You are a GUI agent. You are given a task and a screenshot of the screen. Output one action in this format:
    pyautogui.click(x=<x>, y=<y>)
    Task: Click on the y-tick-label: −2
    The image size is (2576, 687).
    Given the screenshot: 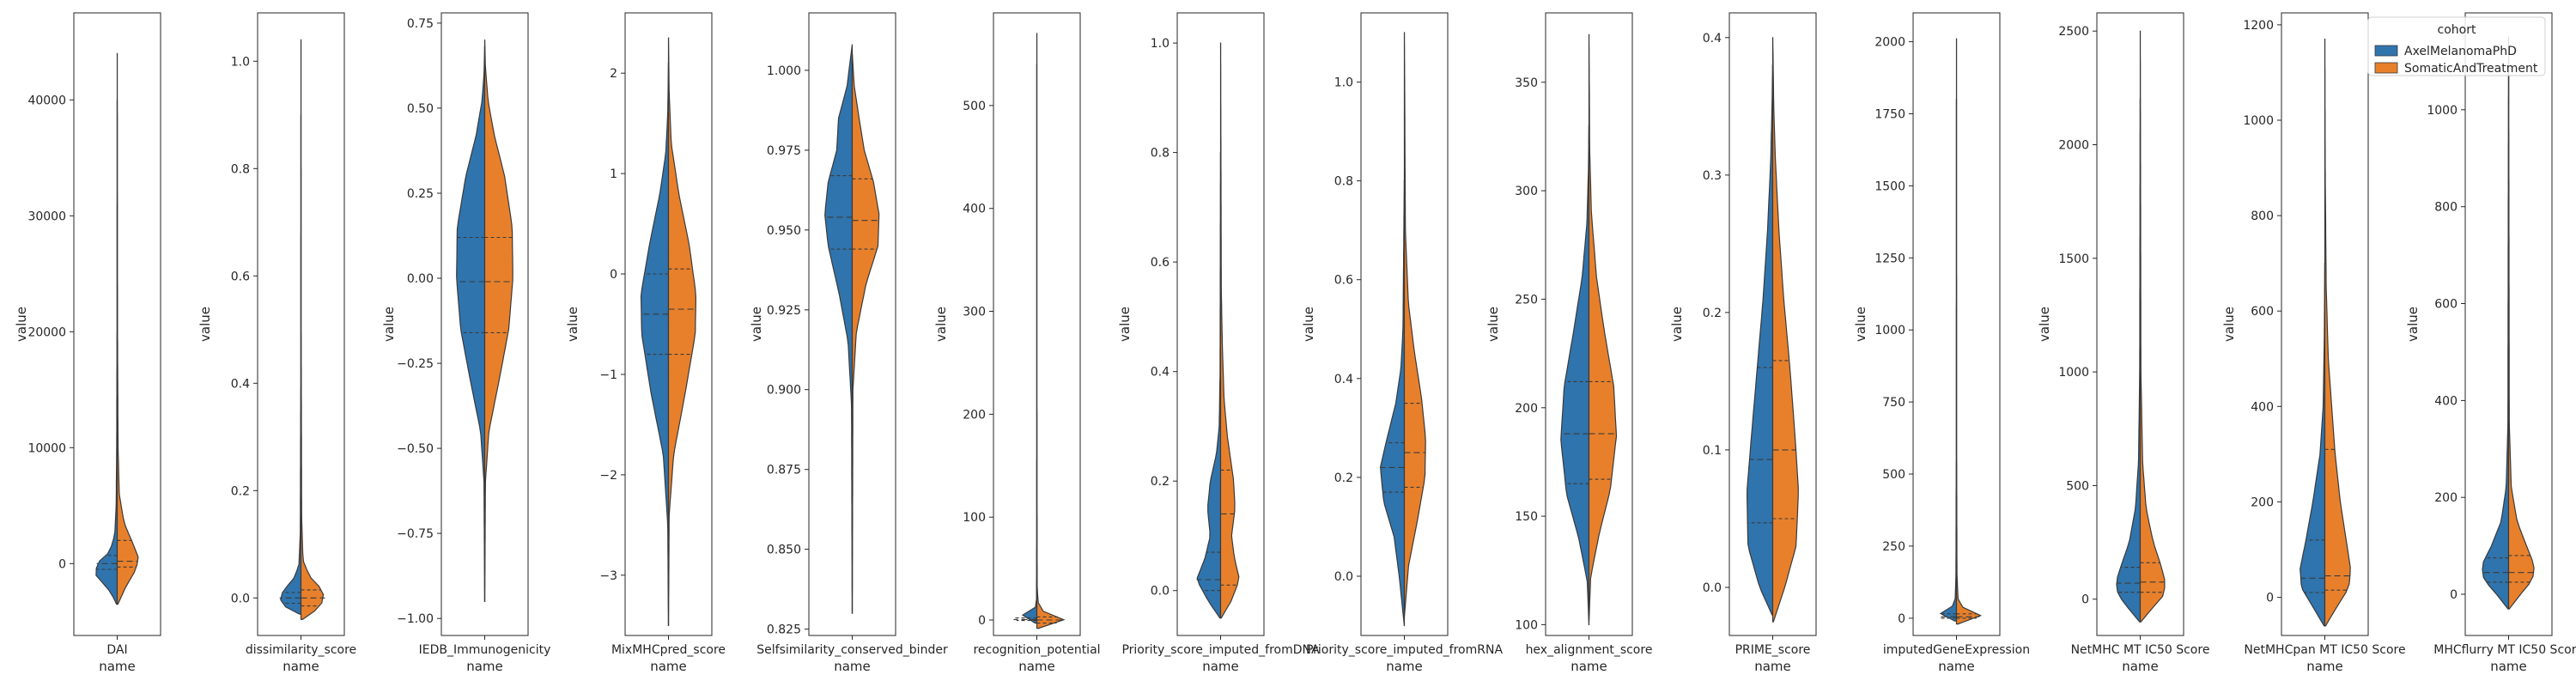 What is the action you would take?
    pyautogui.click(x=608, y=476)
    